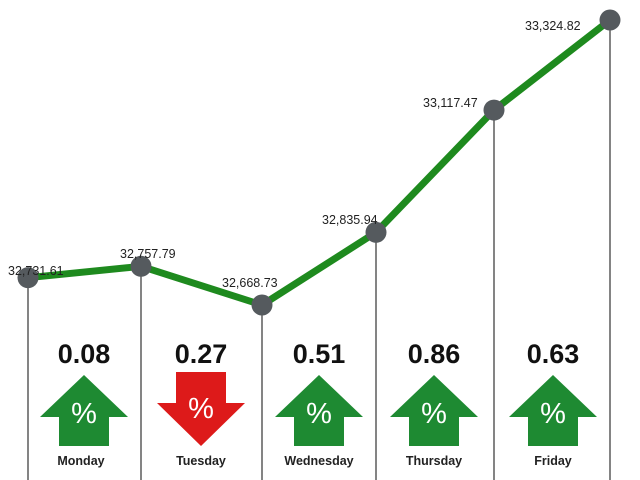 The image size is (640, 480). Describe the element at coordinates (553, 354) in the screenshot. I see `percent-change-value: 0.63` at that location.